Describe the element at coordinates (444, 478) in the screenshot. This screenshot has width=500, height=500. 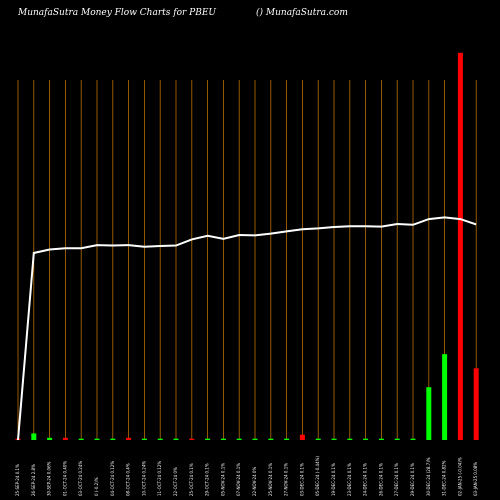
I see `x-tick-label: 31-DEC-24 0.82%` at that location.